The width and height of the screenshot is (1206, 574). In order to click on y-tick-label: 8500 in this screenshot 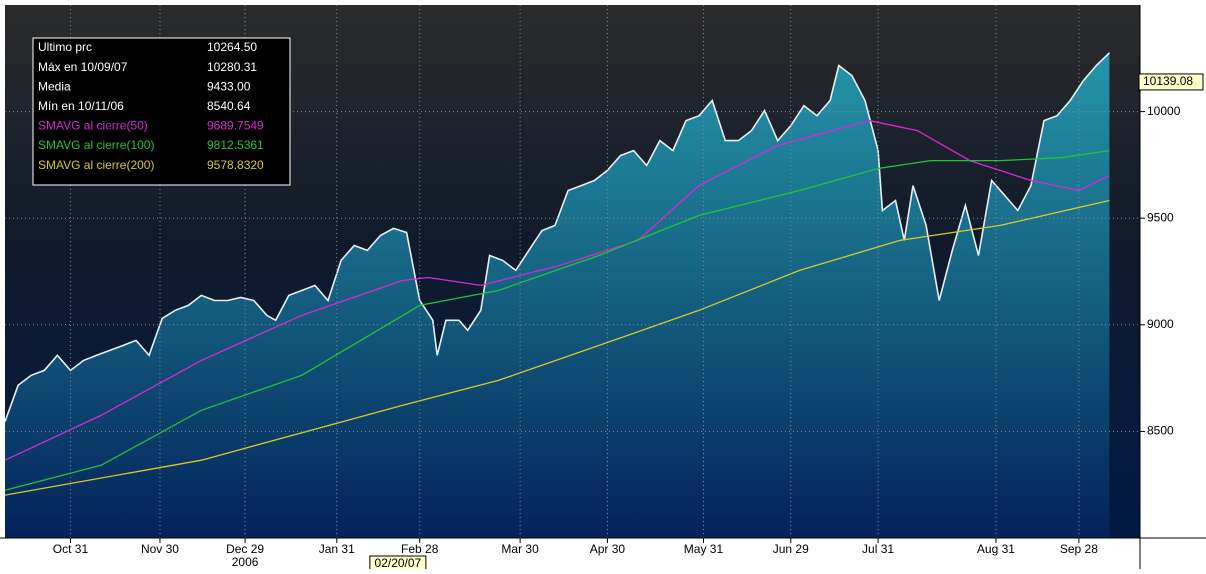, I will do `click(1160, 431)`.